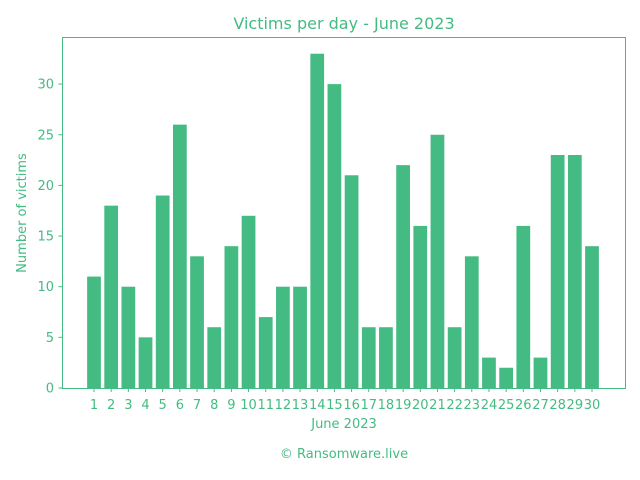  Describe the element at coordinates (111, 405) in the screenshot. I see `x-tick-label: 2` at that location.